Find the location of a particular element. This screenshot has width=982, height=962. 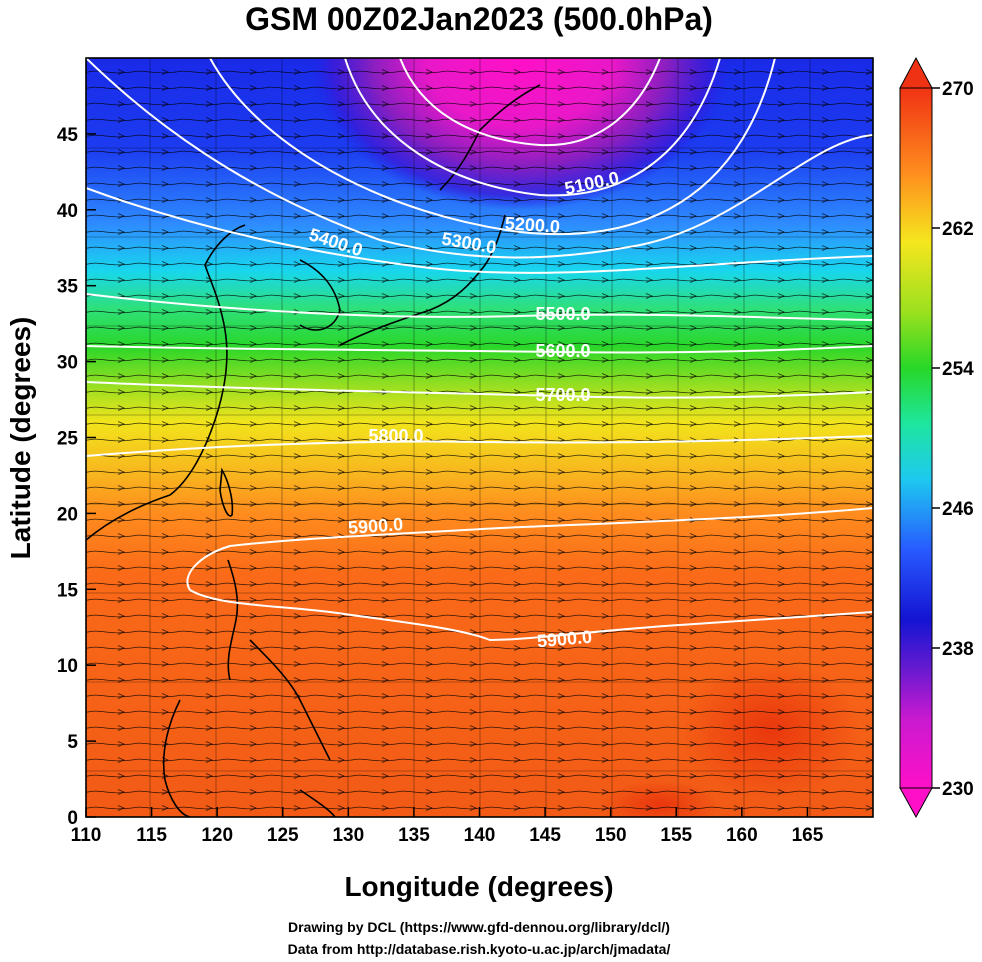

colorbar-upper-arrow is located at coordinates (916, 72).